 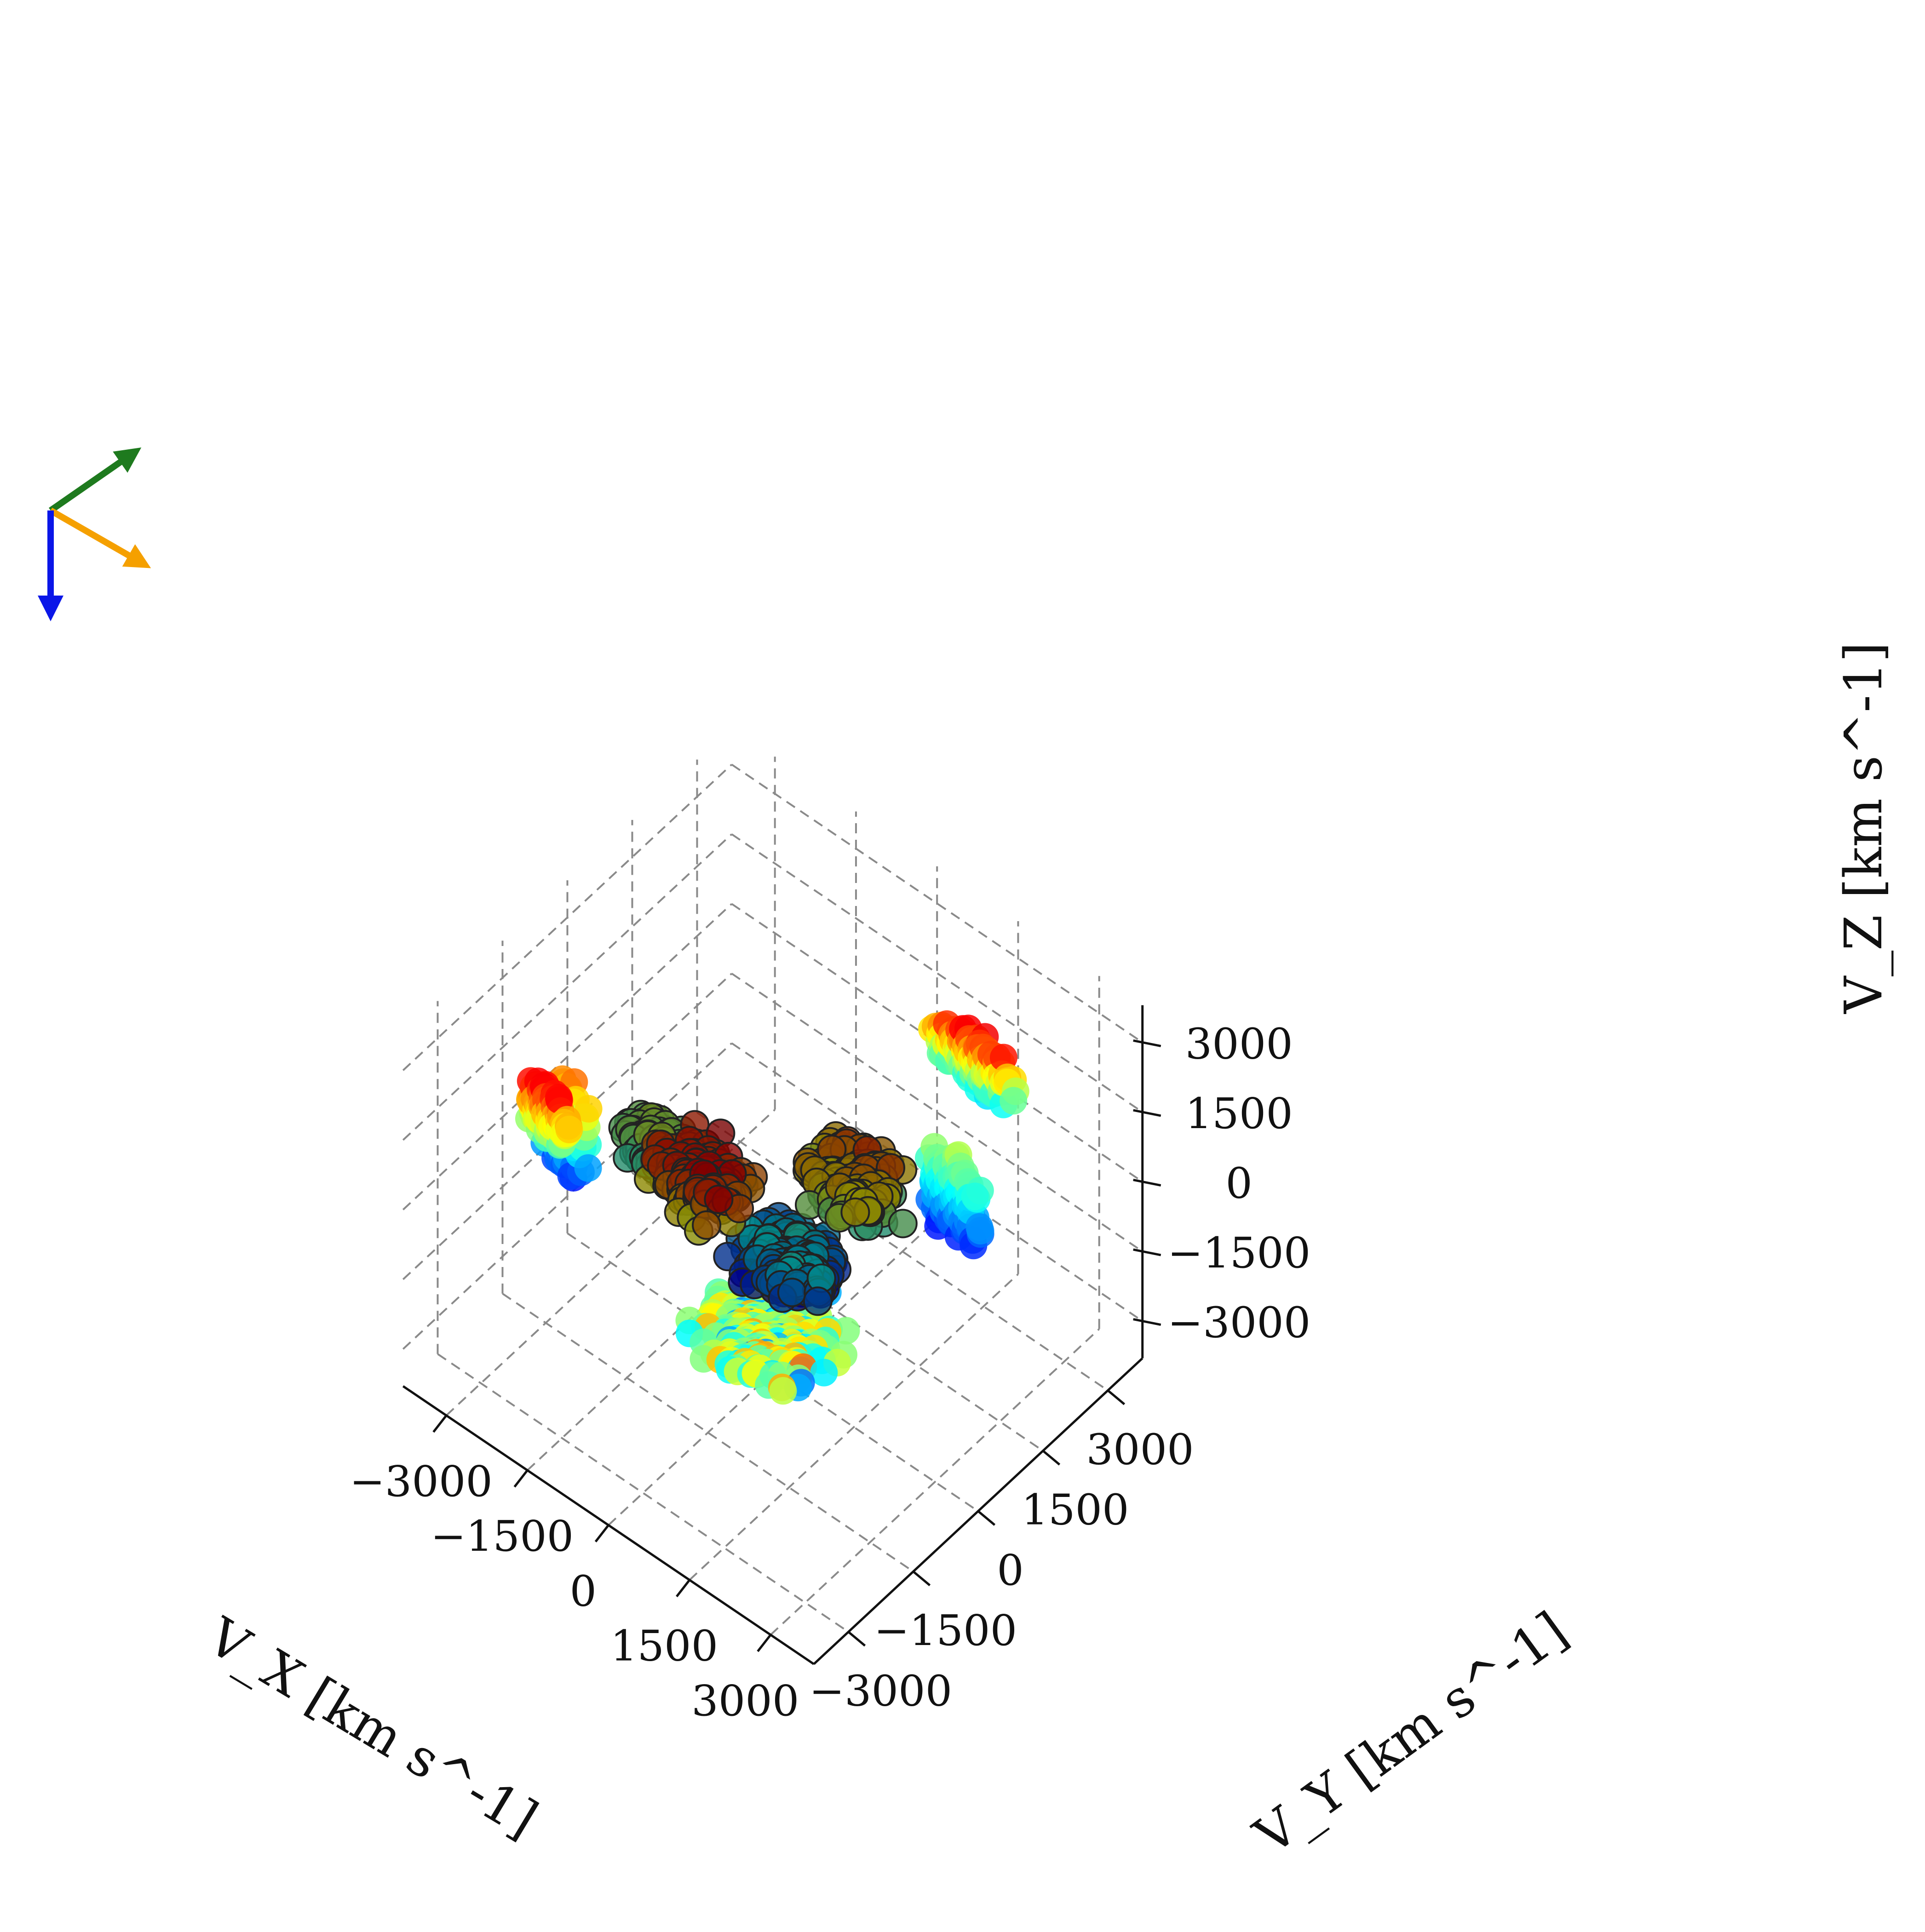 What do you see at coordinates (1239, 1044) in the screenshot?
I see `z-tick-label: 3000` at bounding box center [1239, 1044].